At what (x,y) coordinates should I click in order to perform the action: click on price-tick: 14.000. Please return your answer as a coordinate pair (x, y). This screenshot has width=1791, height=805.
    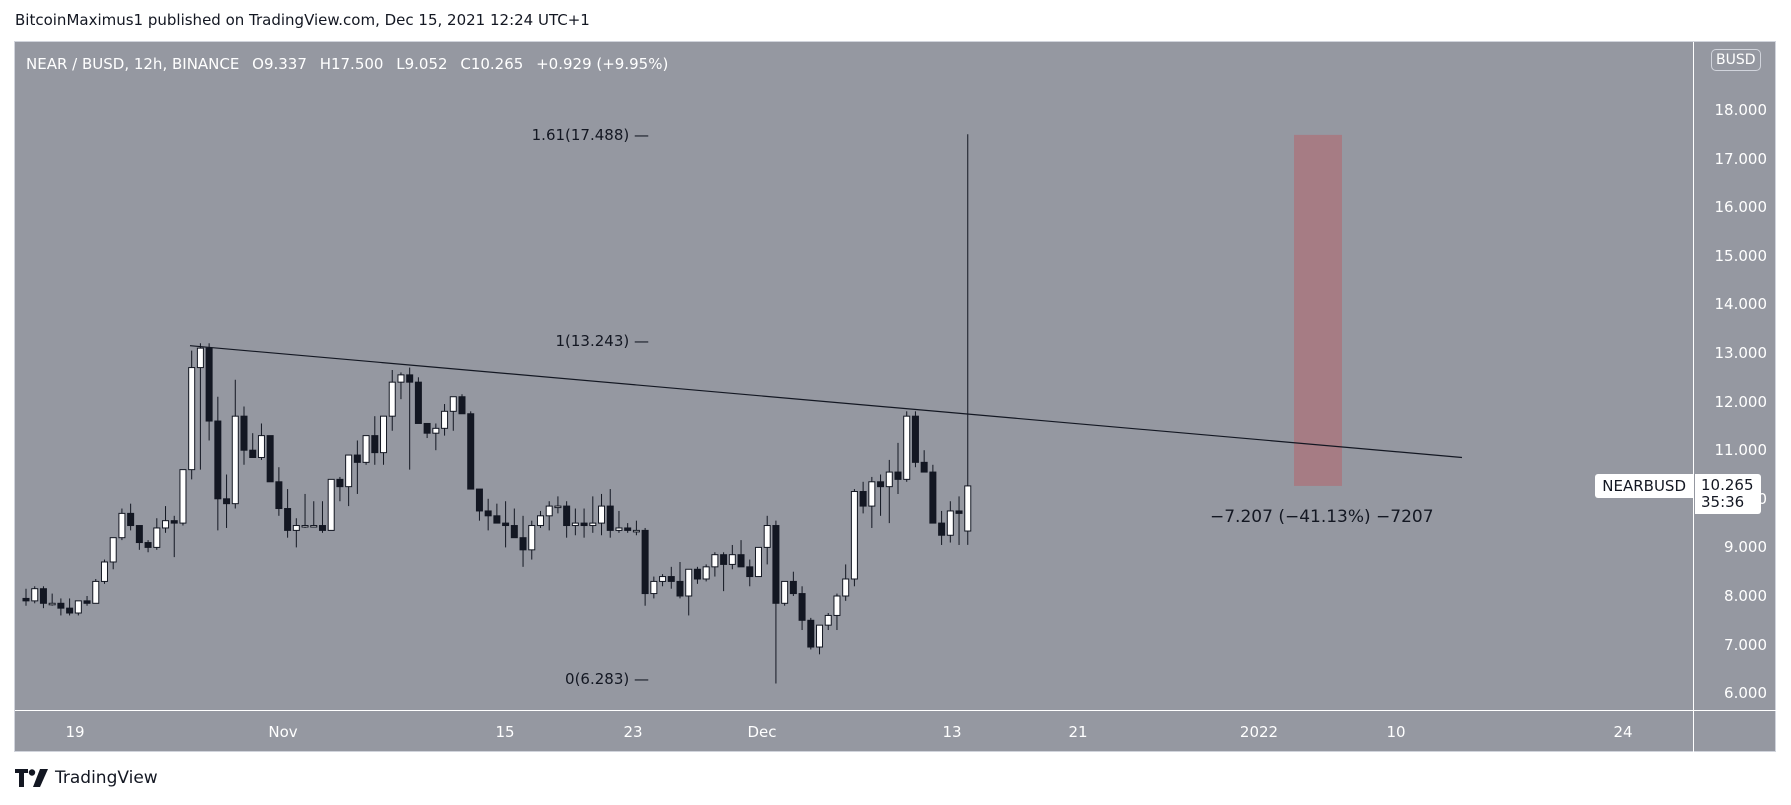
    Looking at the image, I should click on (1741, 304).